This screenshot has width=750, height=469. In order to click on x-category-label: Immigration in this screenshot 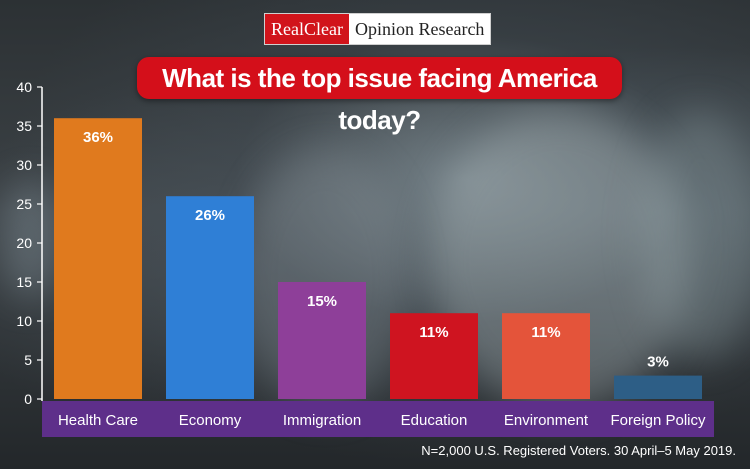, I will do `click(322, 420)`.